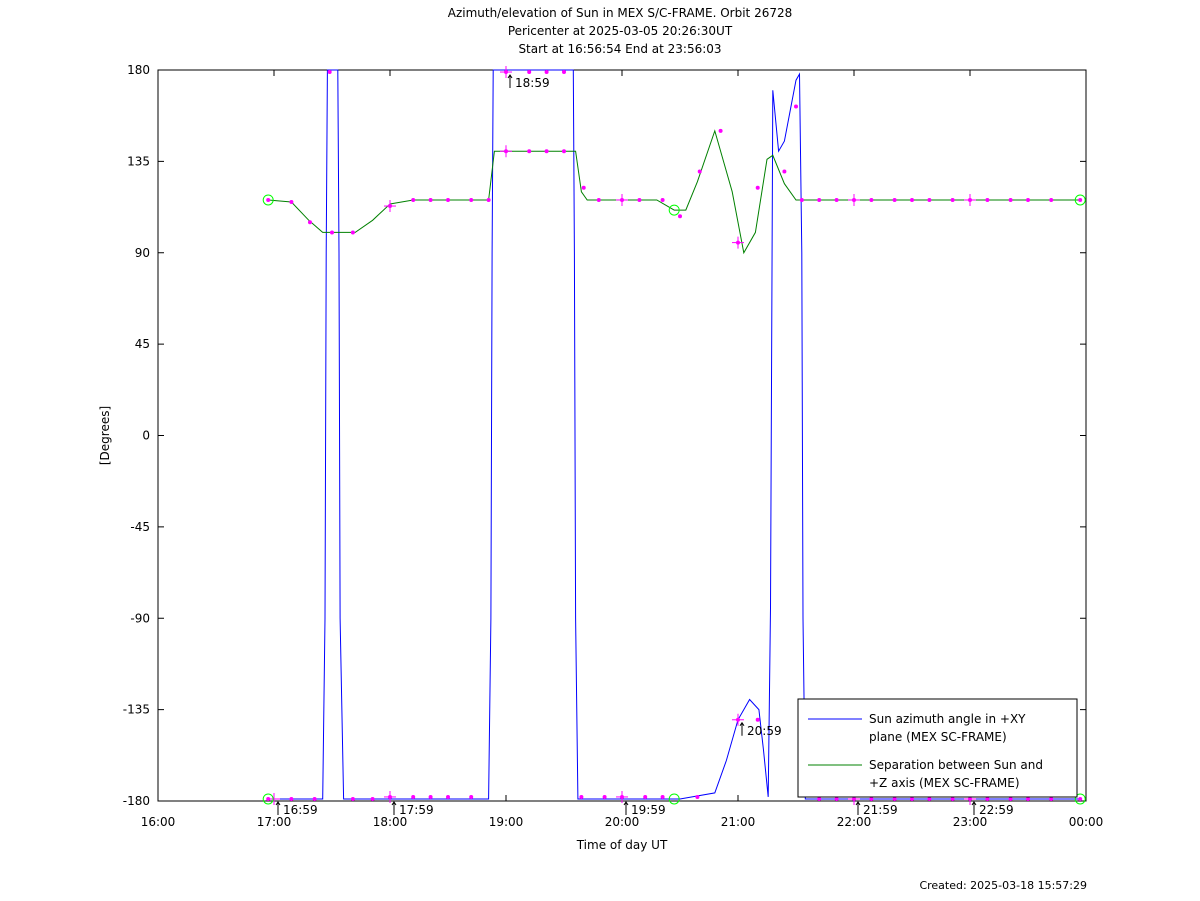 Image resolution: width=1200 pixels, height=901 pixels. I want to click on time-annotation-label: 16:59, so click(300, 810).